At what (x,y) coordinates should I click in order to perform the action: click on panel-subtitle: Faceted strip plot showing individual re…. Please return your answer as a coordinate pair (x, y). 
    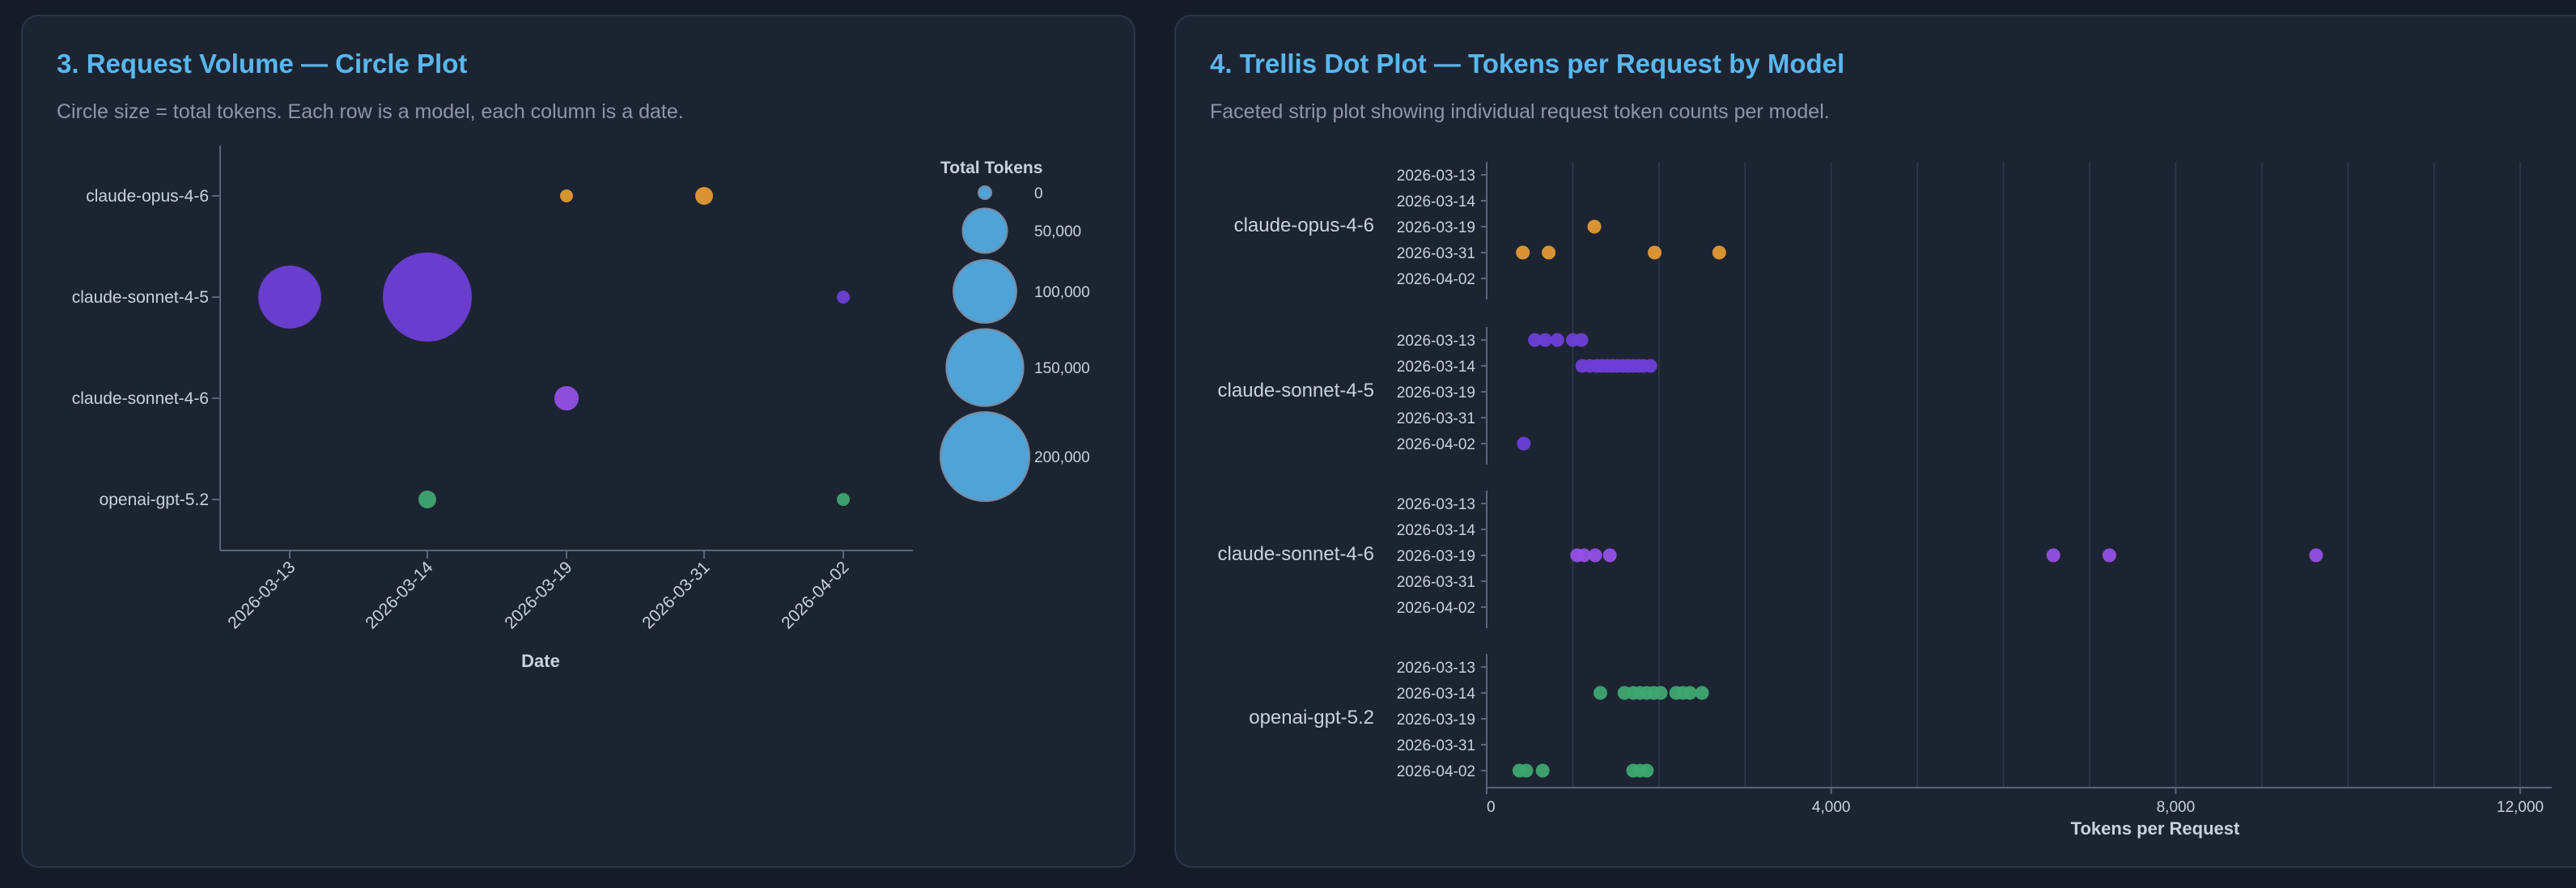
    Looking at the image, I should click on (1520, 112).